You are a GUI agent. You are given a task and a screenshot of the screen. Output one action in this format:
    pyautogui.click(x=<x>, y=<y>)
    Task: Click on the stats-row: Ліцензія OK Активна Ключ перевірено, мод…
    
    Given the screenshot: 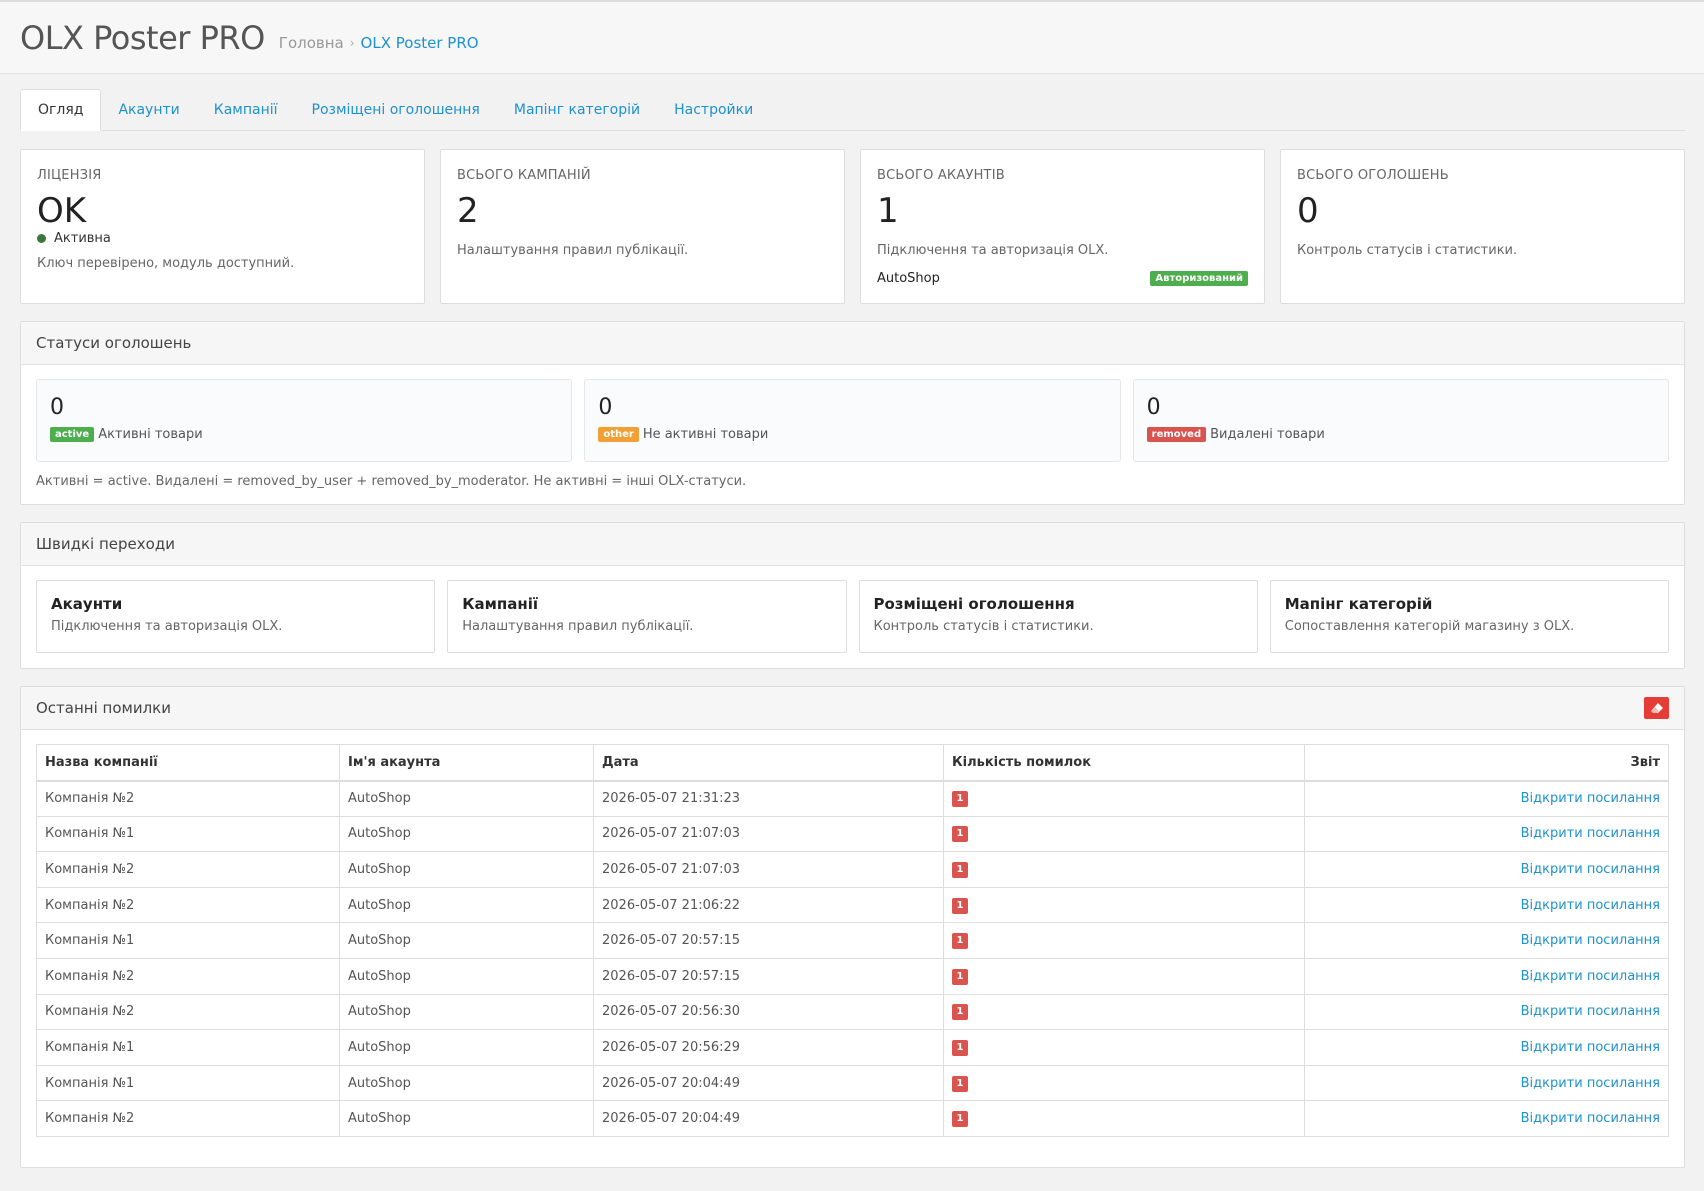 What is the action you would take?
    pyautogui.click(x=852, y=226)
    